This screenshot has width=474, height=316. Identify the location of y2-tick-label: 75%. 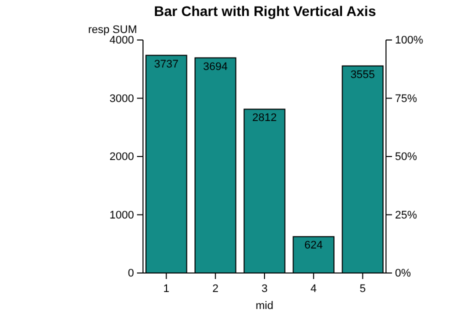
(406, 98).